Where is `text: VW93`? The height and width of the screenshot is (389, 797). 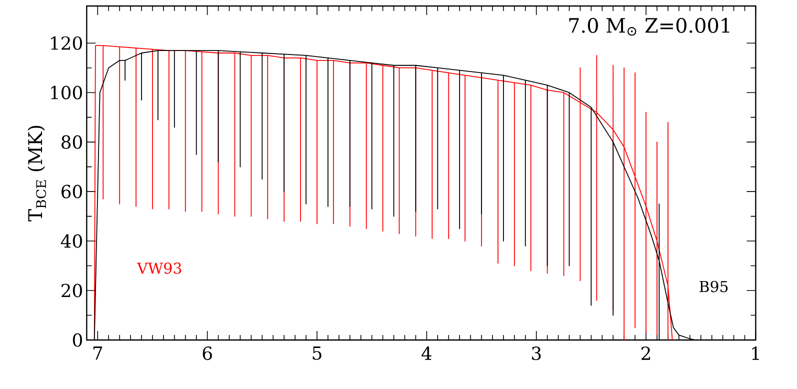
text: VW93 is located at coordinates (159, 268).